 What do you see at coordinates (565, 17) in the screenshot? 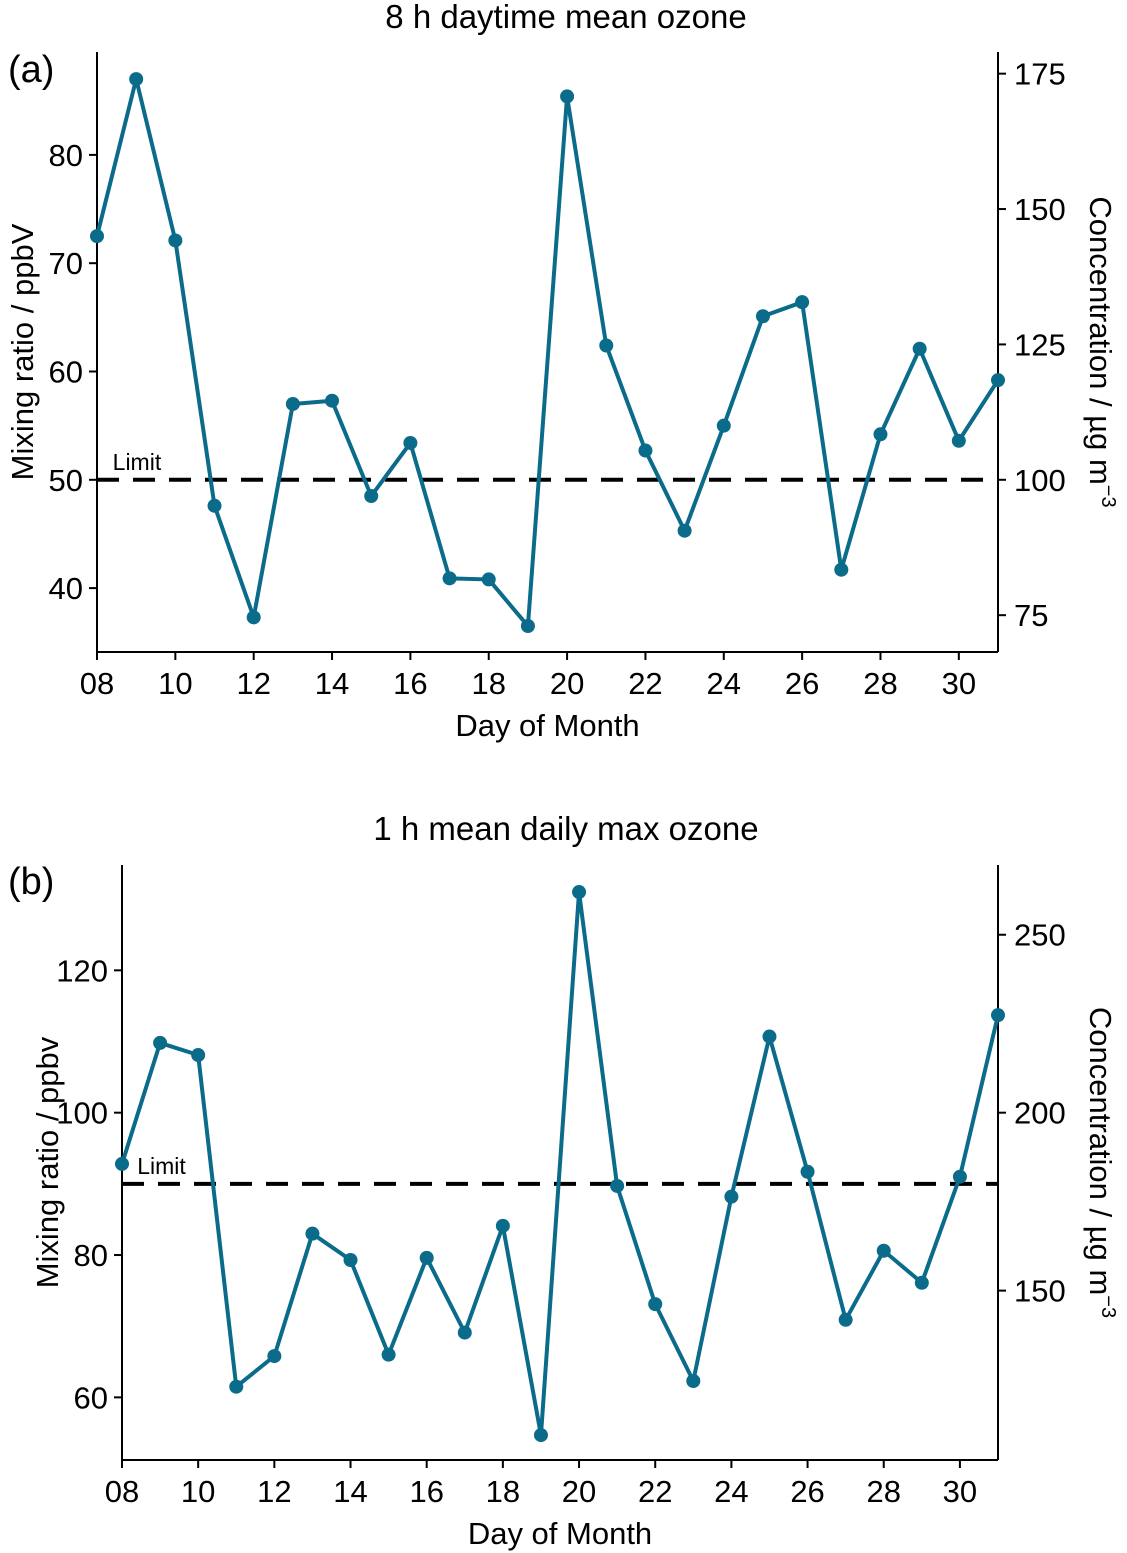
I see `chart-title: 8 h daytime mean ozone` at bounding box center [565, 17].